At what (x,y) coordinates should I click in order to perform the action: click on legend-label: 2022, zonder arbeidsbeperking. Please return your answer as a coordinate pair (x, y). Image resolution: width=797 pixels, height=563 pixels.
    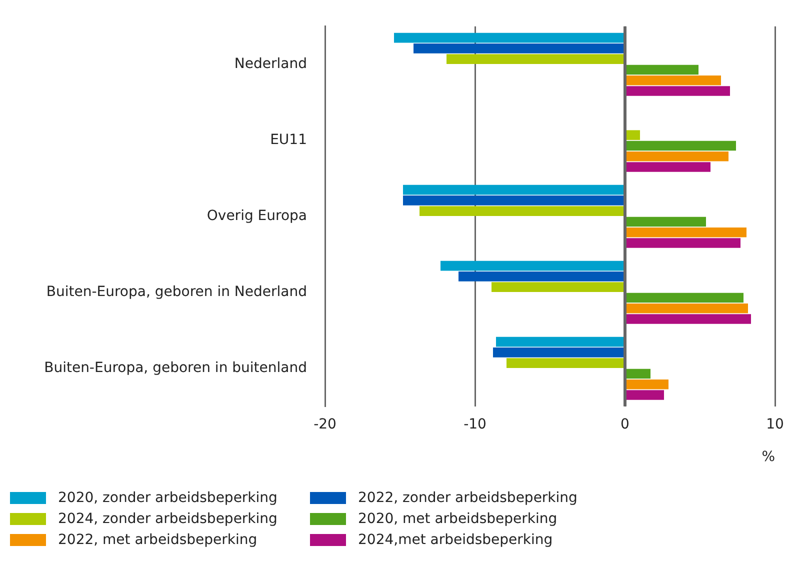
    Looking at the image, I should click on (468, 498).